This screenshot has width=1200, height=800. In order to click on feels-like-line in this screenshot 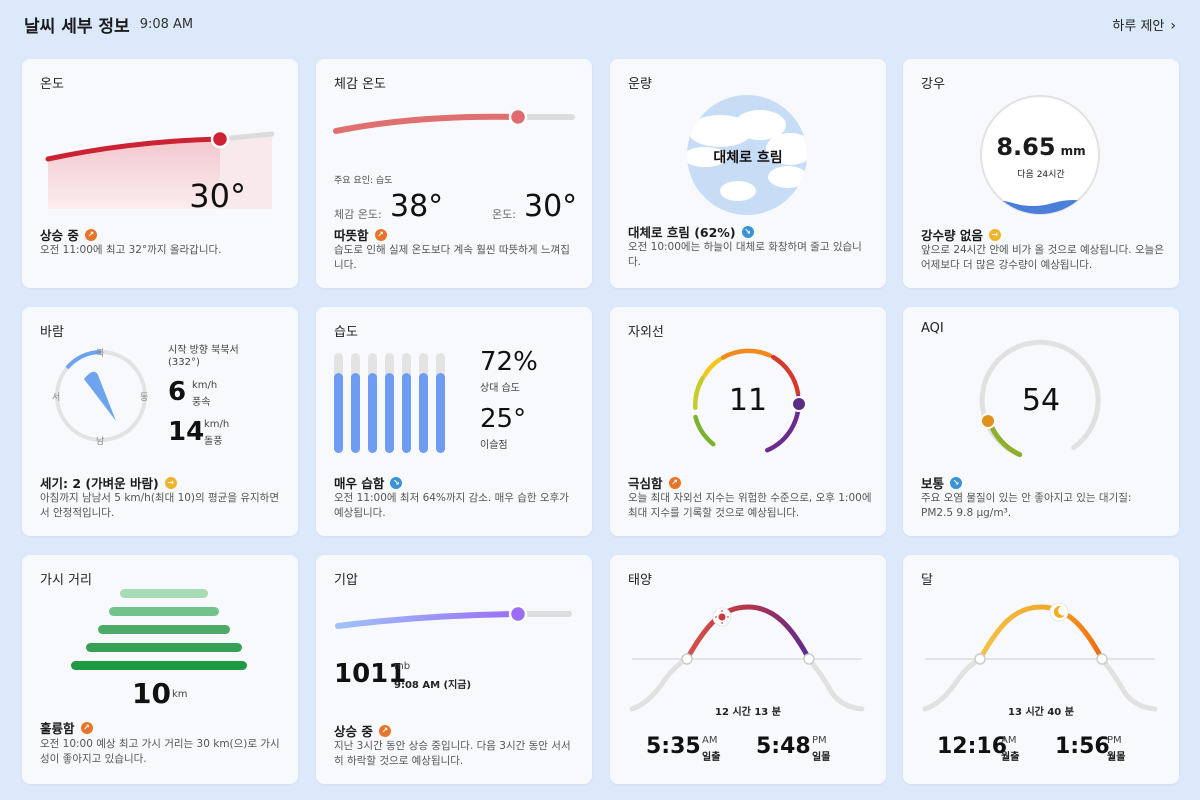, I will do `click(427, 123)`.